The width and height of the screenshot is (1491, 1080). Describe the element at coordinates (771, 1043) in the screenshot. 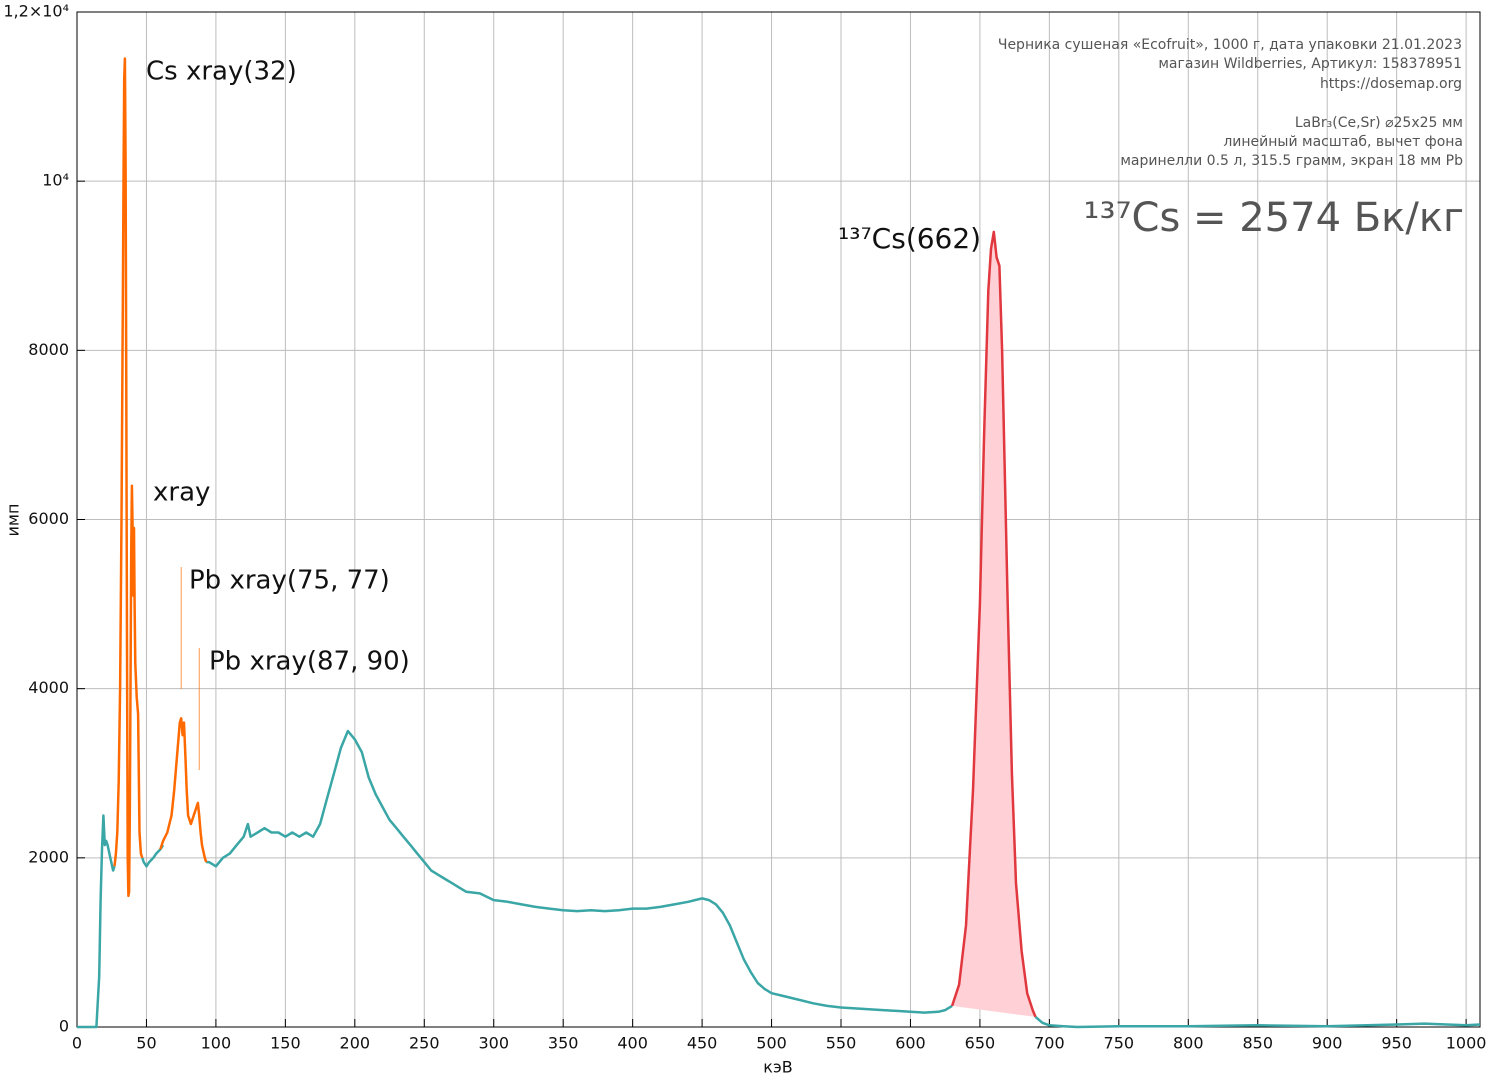

I see `x-tick-label: 500` at that location.